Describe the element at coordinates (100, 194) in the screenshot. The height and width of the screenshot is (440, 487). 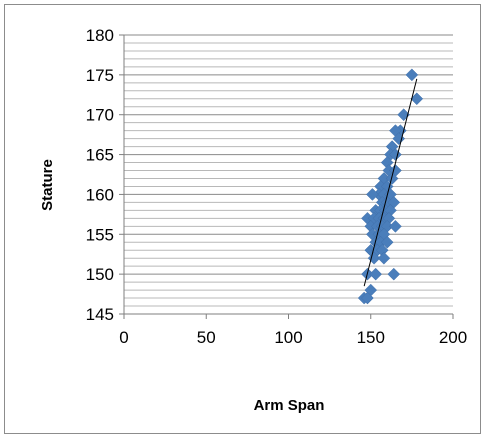
I see `y-tick-label: 160` at that location.